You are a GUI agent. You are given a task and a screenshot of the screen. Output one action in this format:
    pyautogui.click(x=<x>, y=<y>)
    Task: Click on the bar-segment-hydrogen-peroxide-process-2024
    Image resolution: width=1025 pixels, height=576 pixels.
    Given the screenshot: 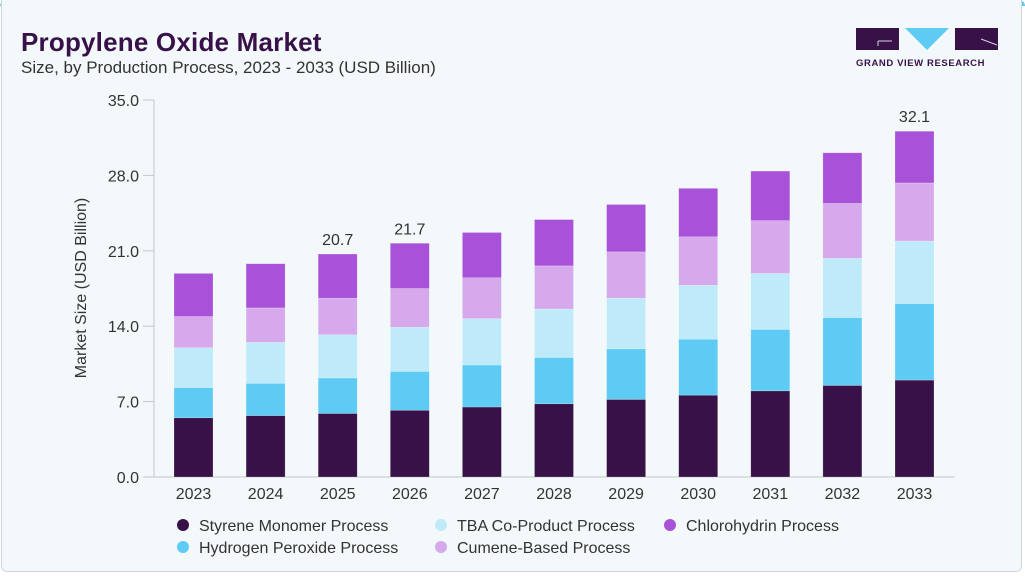 What is the action you would take?
    pyautogui.click(x=265, y=399)
    